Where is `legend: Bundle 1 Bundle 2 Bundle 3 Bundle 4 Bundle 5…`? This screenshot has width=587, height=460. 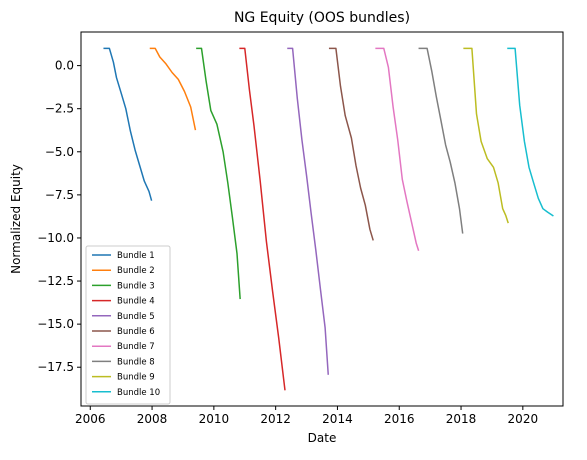 legend: Bundle 1 Bundle 2 Bundle 3 Bundle 4 Bundle 5… is located at coordinates (128, 325).